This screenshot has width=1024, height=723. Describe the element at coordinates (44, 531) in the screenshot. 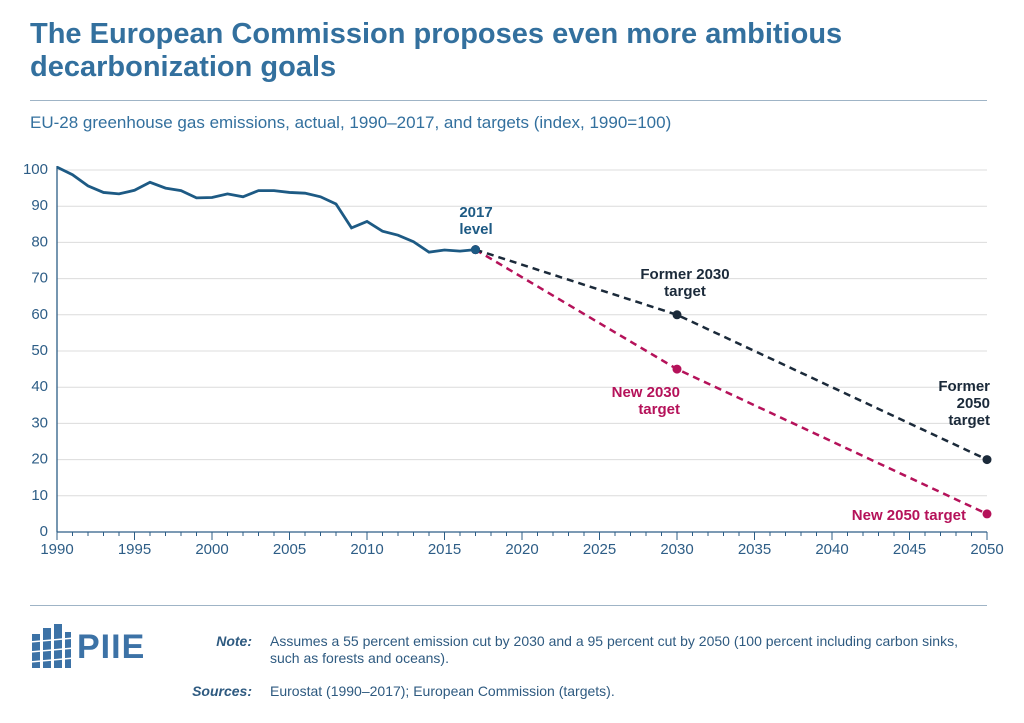

I see `y-tick-label: 0` at that location.